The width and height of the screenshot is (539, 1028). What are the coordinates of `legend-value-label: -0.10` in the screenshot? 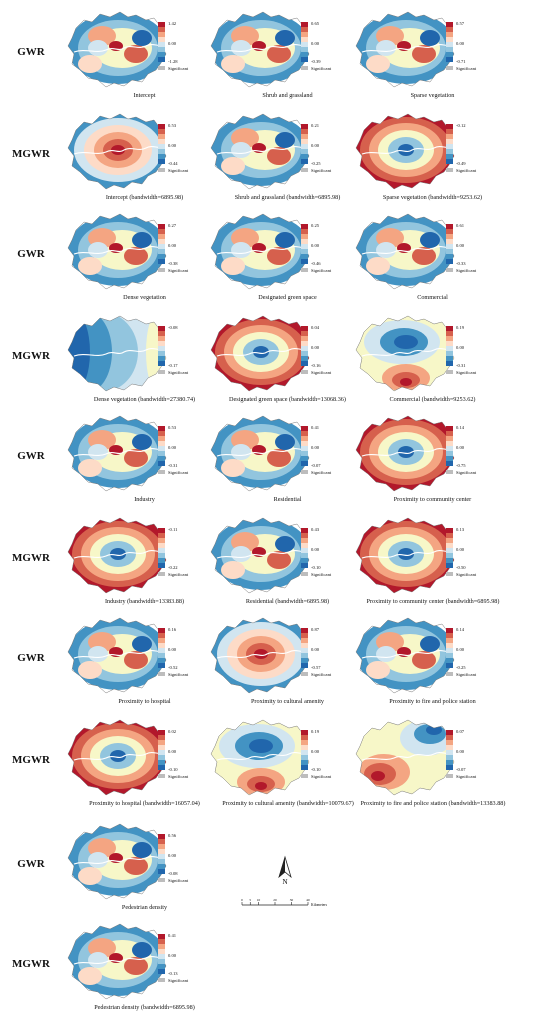 It's located at (316, 567).